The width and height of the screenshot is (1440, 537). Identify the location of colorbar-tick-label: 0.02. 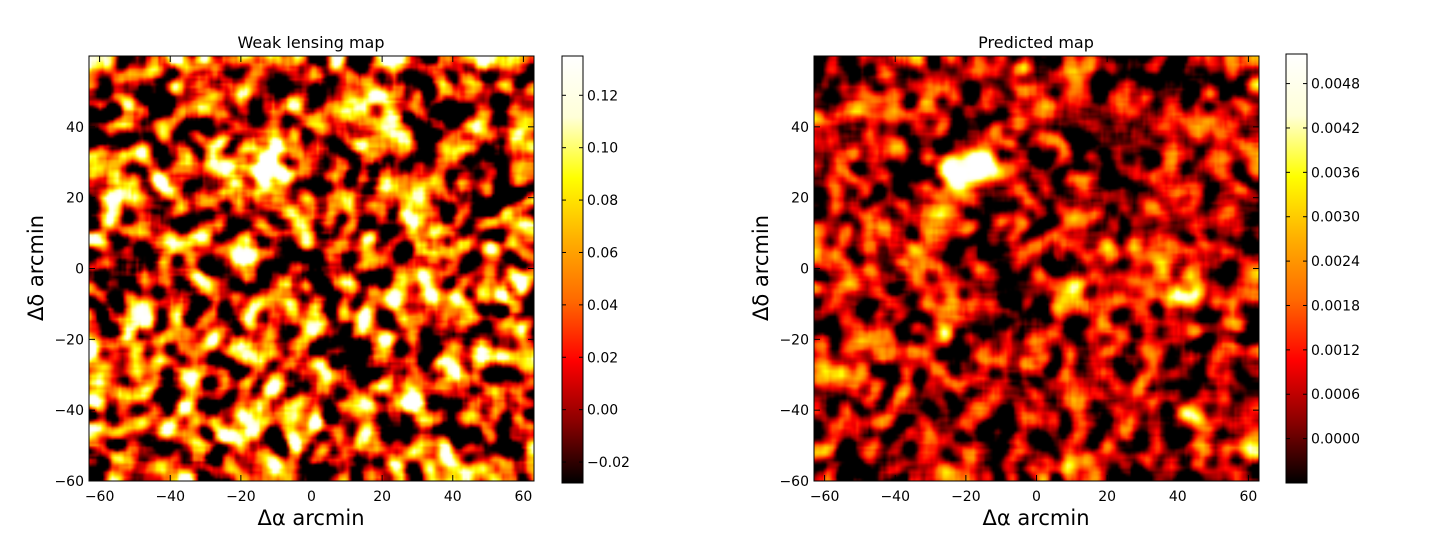
(602, 358).